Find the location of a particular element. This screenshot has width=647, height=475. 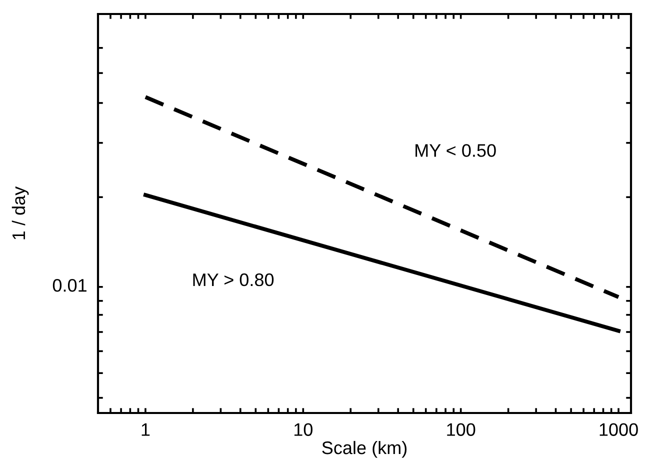

text: 0.01 is located at coordinates (69, 285).